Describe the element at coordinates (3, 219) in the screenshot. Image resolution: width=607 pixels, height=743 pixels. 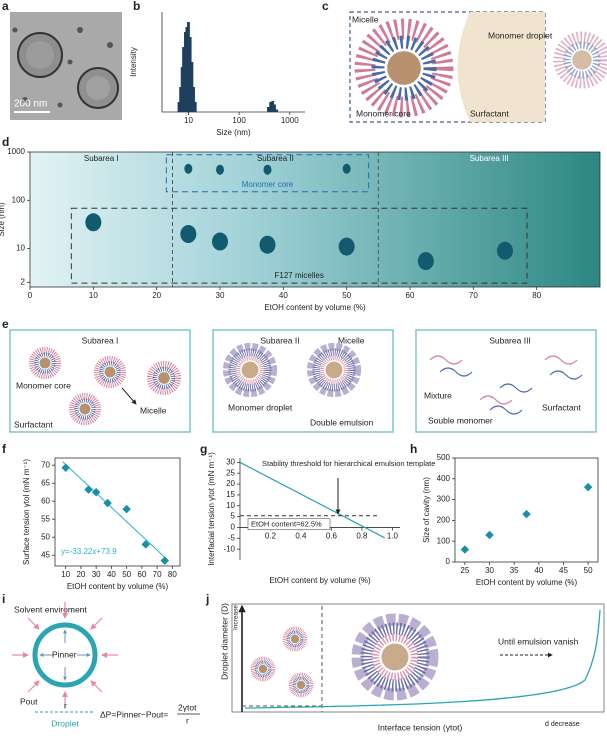
I see `y-axis-label: Size (nm)` at that location.